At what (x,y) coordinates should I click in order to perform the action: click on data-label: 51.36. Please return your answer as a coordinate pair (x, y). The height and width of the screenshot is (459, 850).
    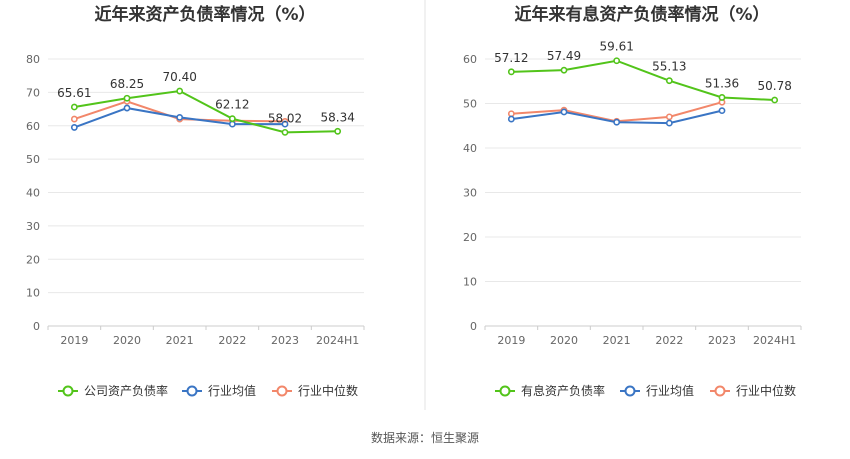
    Looking at the image, I should click on (722, 83).